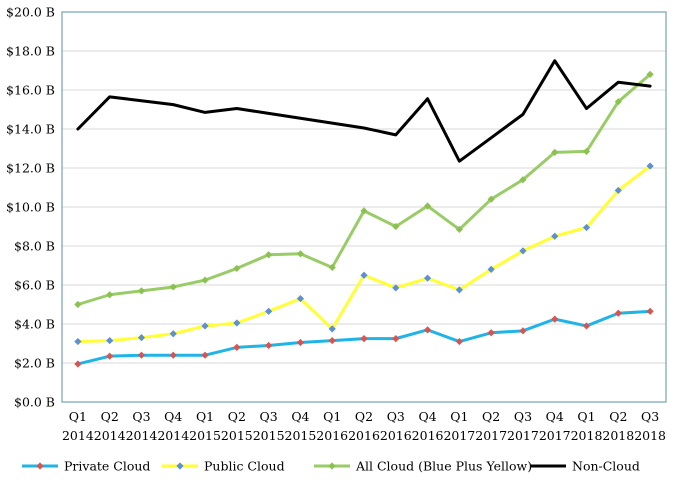 The image size is (675, 484). Describe the element at coordinates (30, 129) in the screenshot. I see `y-tick-label: $14.0 B` at that location.